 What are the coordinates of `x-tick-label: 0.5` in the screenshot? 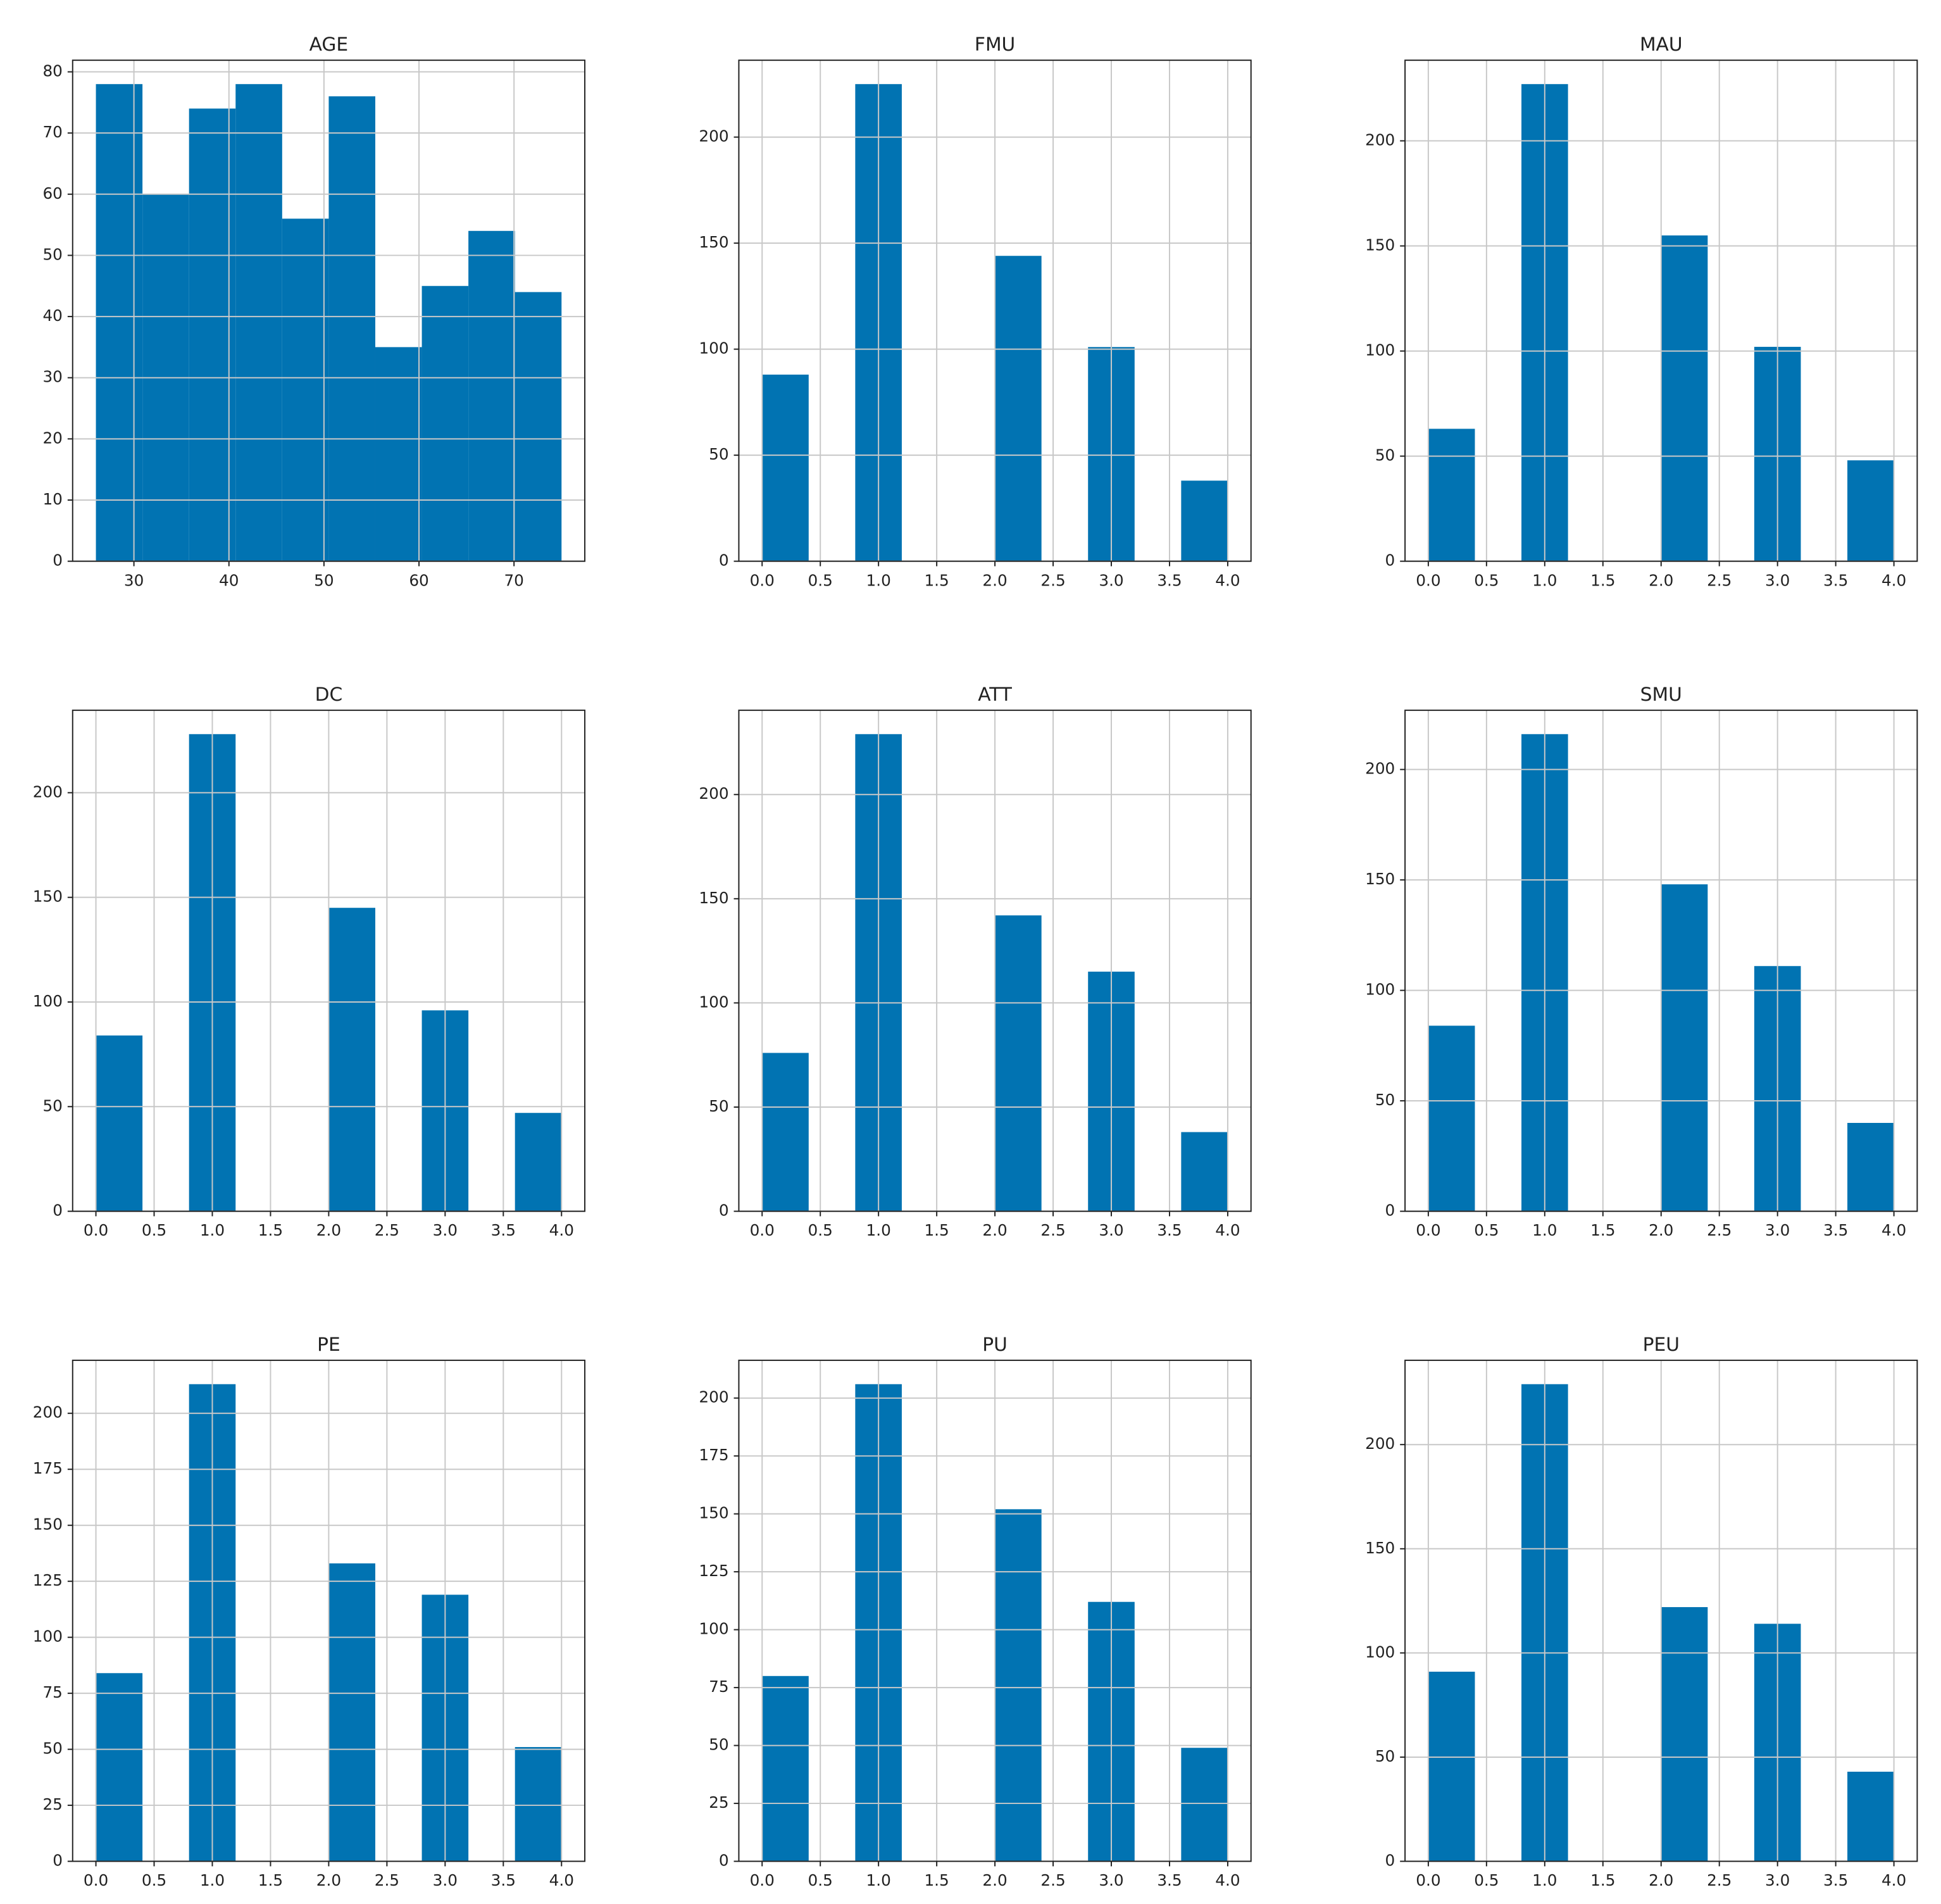 It's located at (820, 580).